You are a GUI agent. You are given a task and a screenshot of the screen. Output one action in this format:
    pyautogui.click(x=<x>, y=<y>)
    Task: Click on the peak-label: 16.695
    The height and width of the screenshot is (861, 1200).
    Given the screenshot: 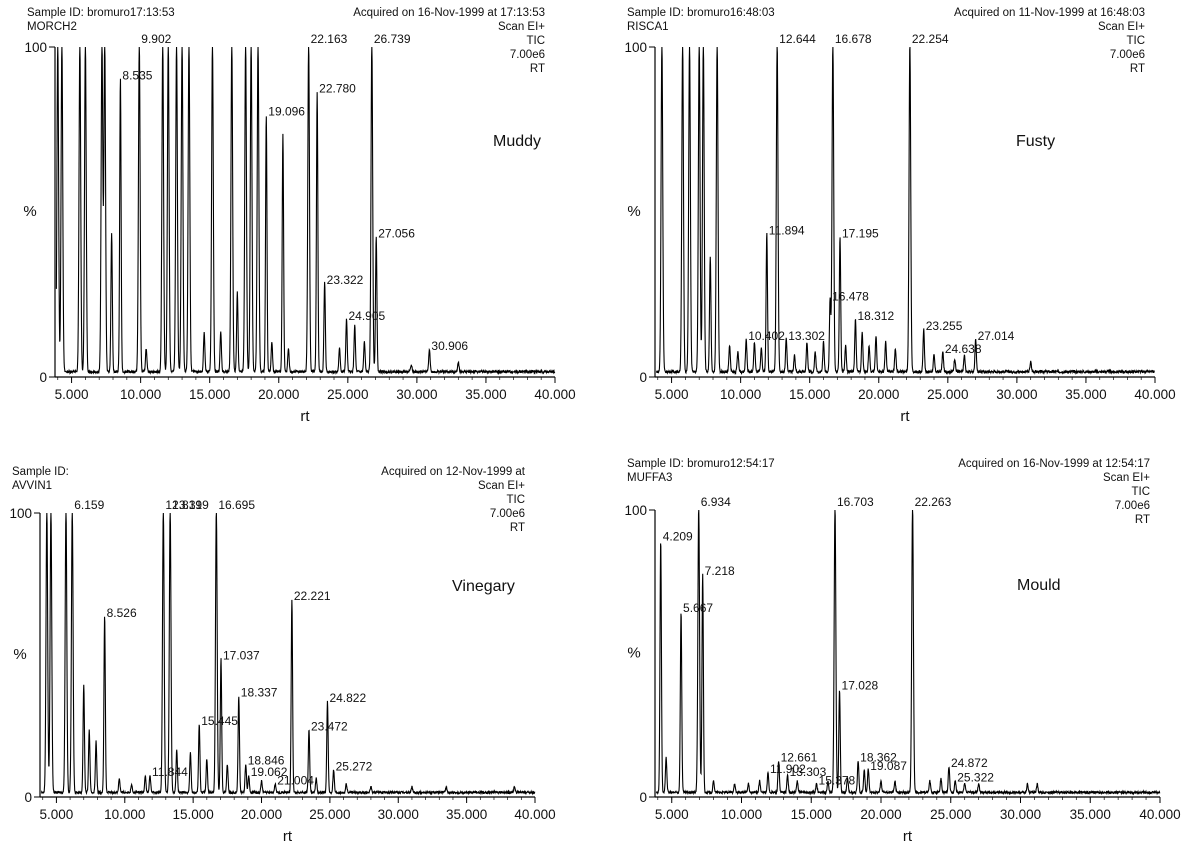 What is the action you would take?
    pyautogui.click(x=236, y=505)
    